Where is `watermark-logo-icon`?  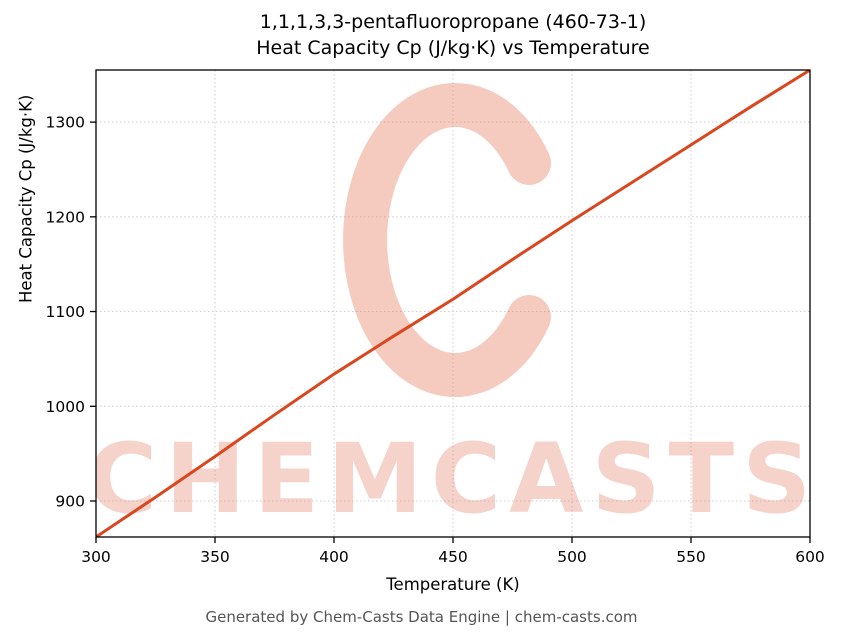
watermark-logo-icon is located at coordinates (447, 240).